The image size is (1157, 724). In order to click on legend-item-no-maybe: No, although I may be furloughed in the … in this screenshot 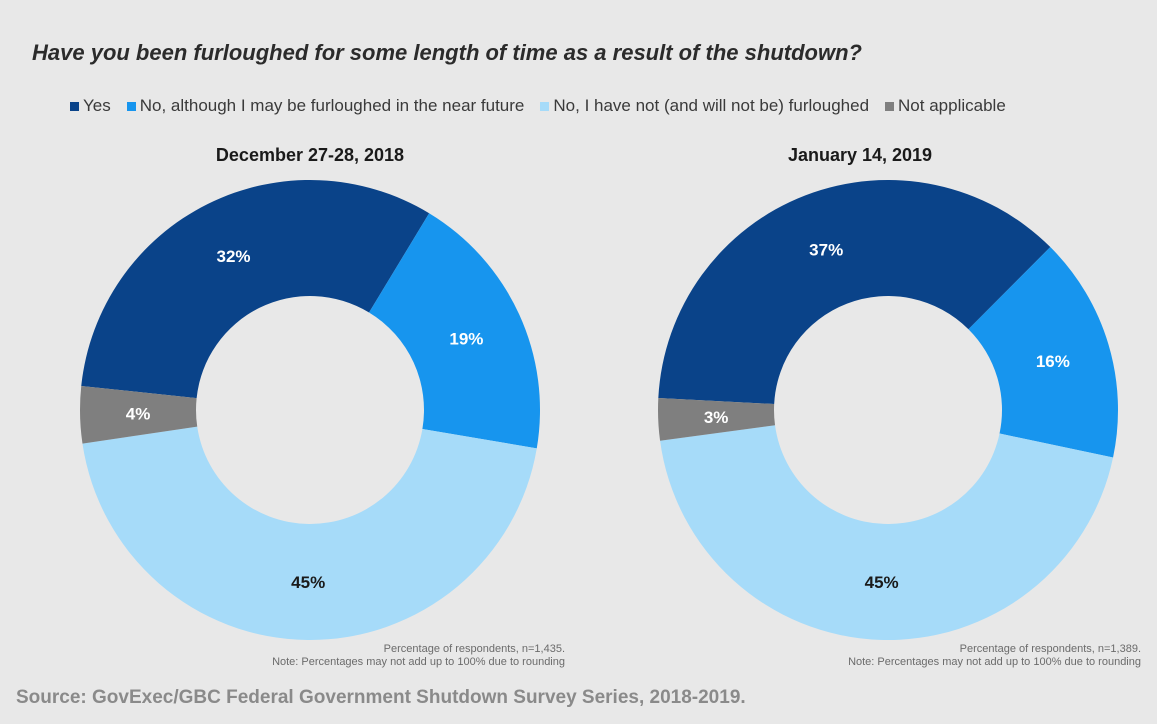, I will do `click(325, 106)`.